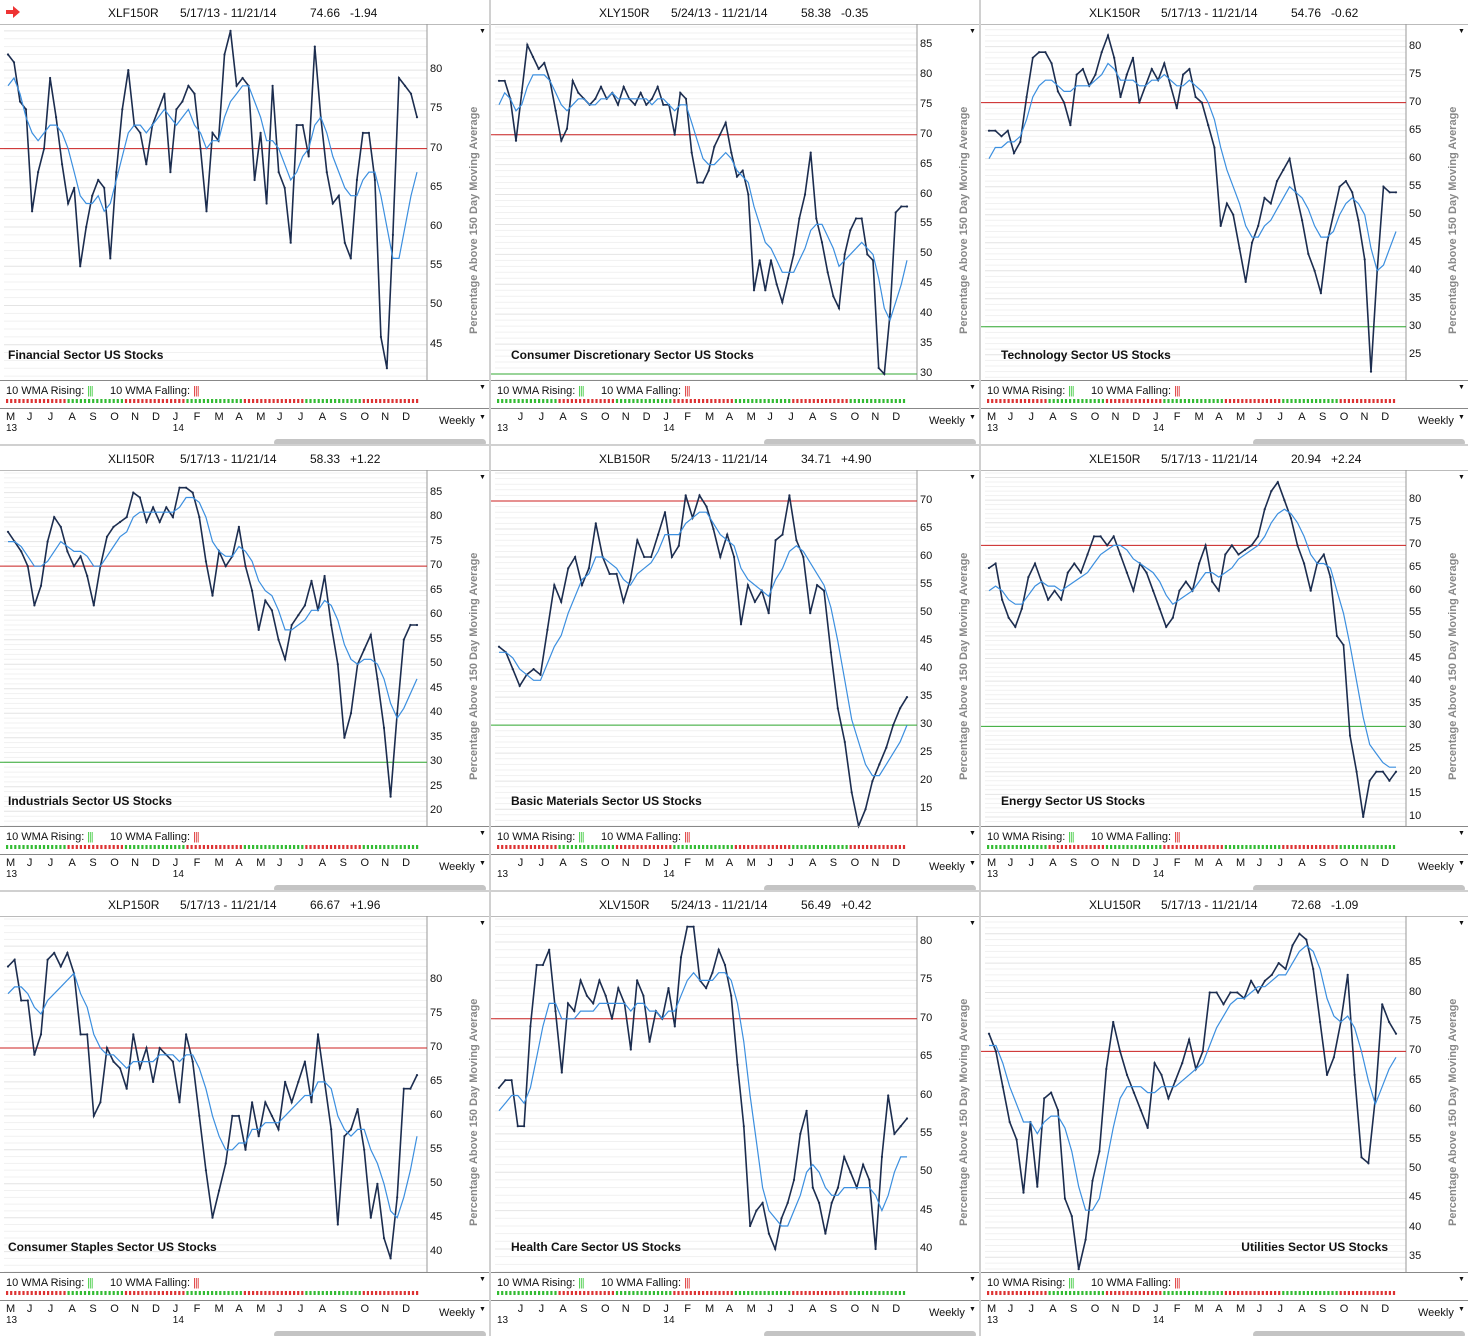 The height and width of the screenshot is (1336, 1468). Describe the element at coordinates (436, 226) in the screenshot. I see `y-tick-label: 60` at that location.